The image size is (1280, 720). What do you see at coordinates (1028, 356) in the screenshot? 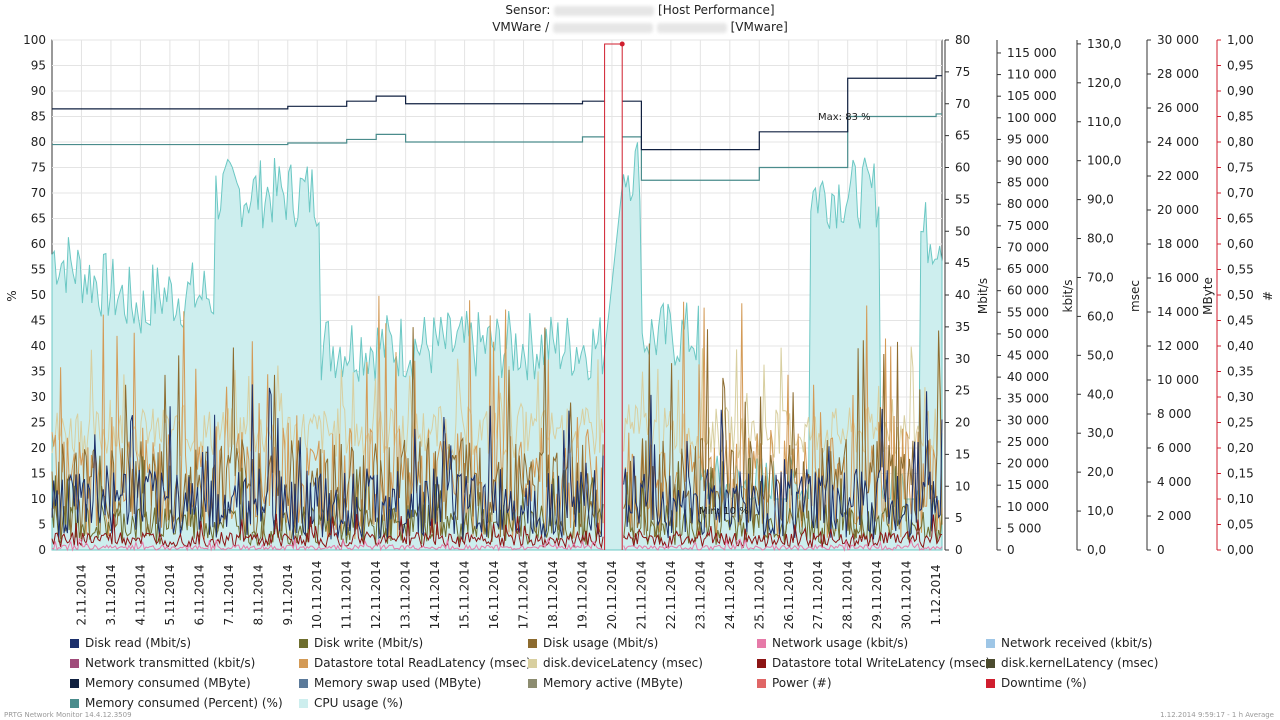
I see `right-tick-label: 45 000` at bounding box center [1028, 356].